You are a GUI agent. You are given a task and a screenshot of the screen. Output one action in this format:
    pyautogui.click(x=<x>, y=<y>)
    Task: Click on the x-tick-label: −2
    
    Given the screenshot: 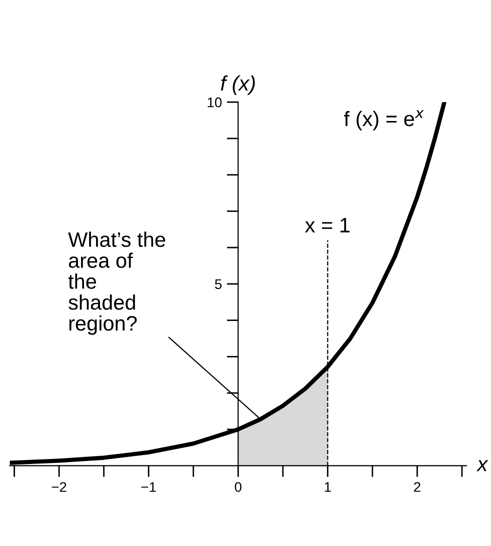 What is the action you would take?
    pyautogui.click(x=59, y=487)
    